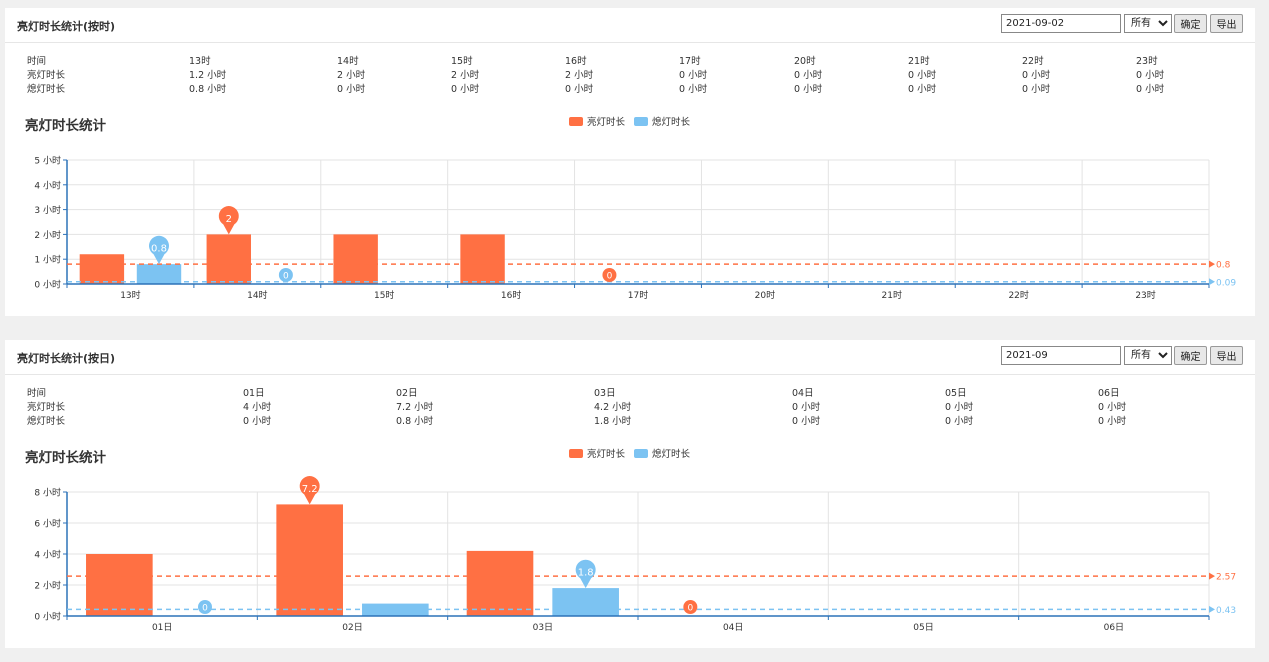 The width and height of the screenshot is (1269, 662). Describe the element at coordinates (638, 295) in the screenshot. I see `x-tick-label: 17时` at that location.